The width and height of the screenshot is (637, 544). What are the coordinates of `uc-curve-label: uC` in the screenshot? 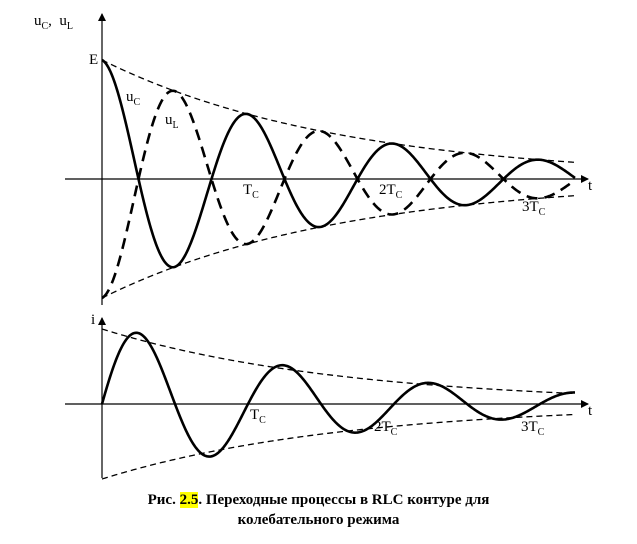 It's located at (133, 98).